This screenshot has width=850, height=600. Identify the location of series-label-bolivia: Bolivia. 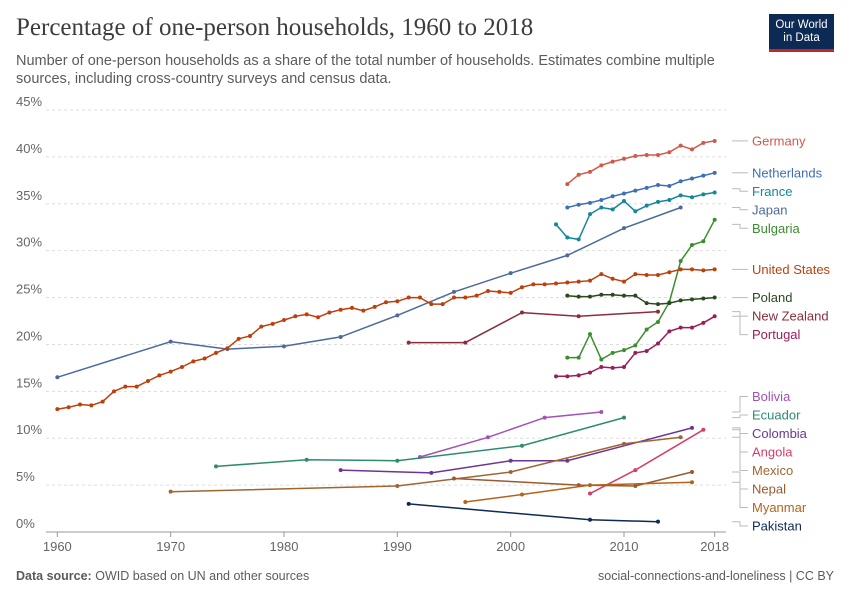
(771, 396).